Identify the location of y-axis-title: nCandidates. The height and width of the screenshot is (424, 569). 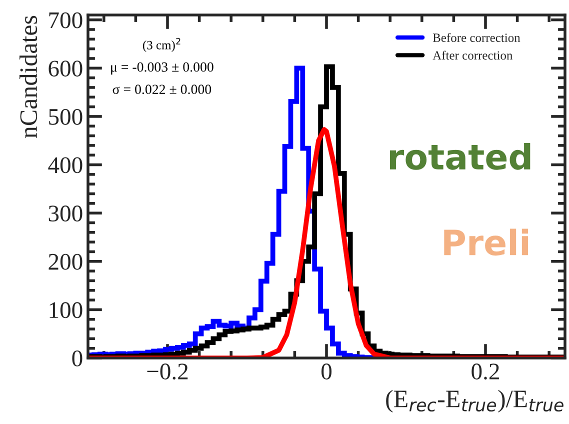
(28, 77).